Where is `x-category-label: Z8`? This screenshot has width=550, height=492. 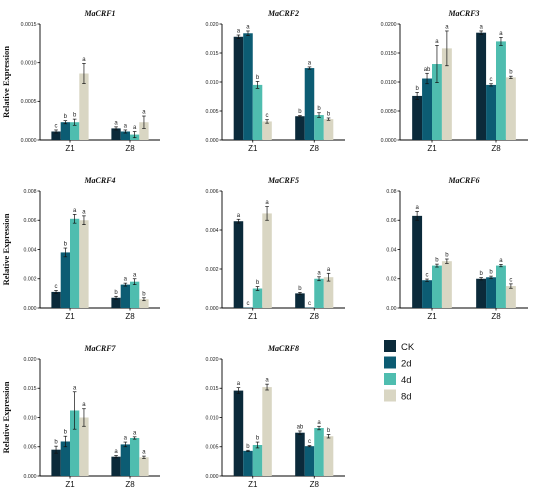 x-category-label: Z8 is located at coordinates (130, 316).